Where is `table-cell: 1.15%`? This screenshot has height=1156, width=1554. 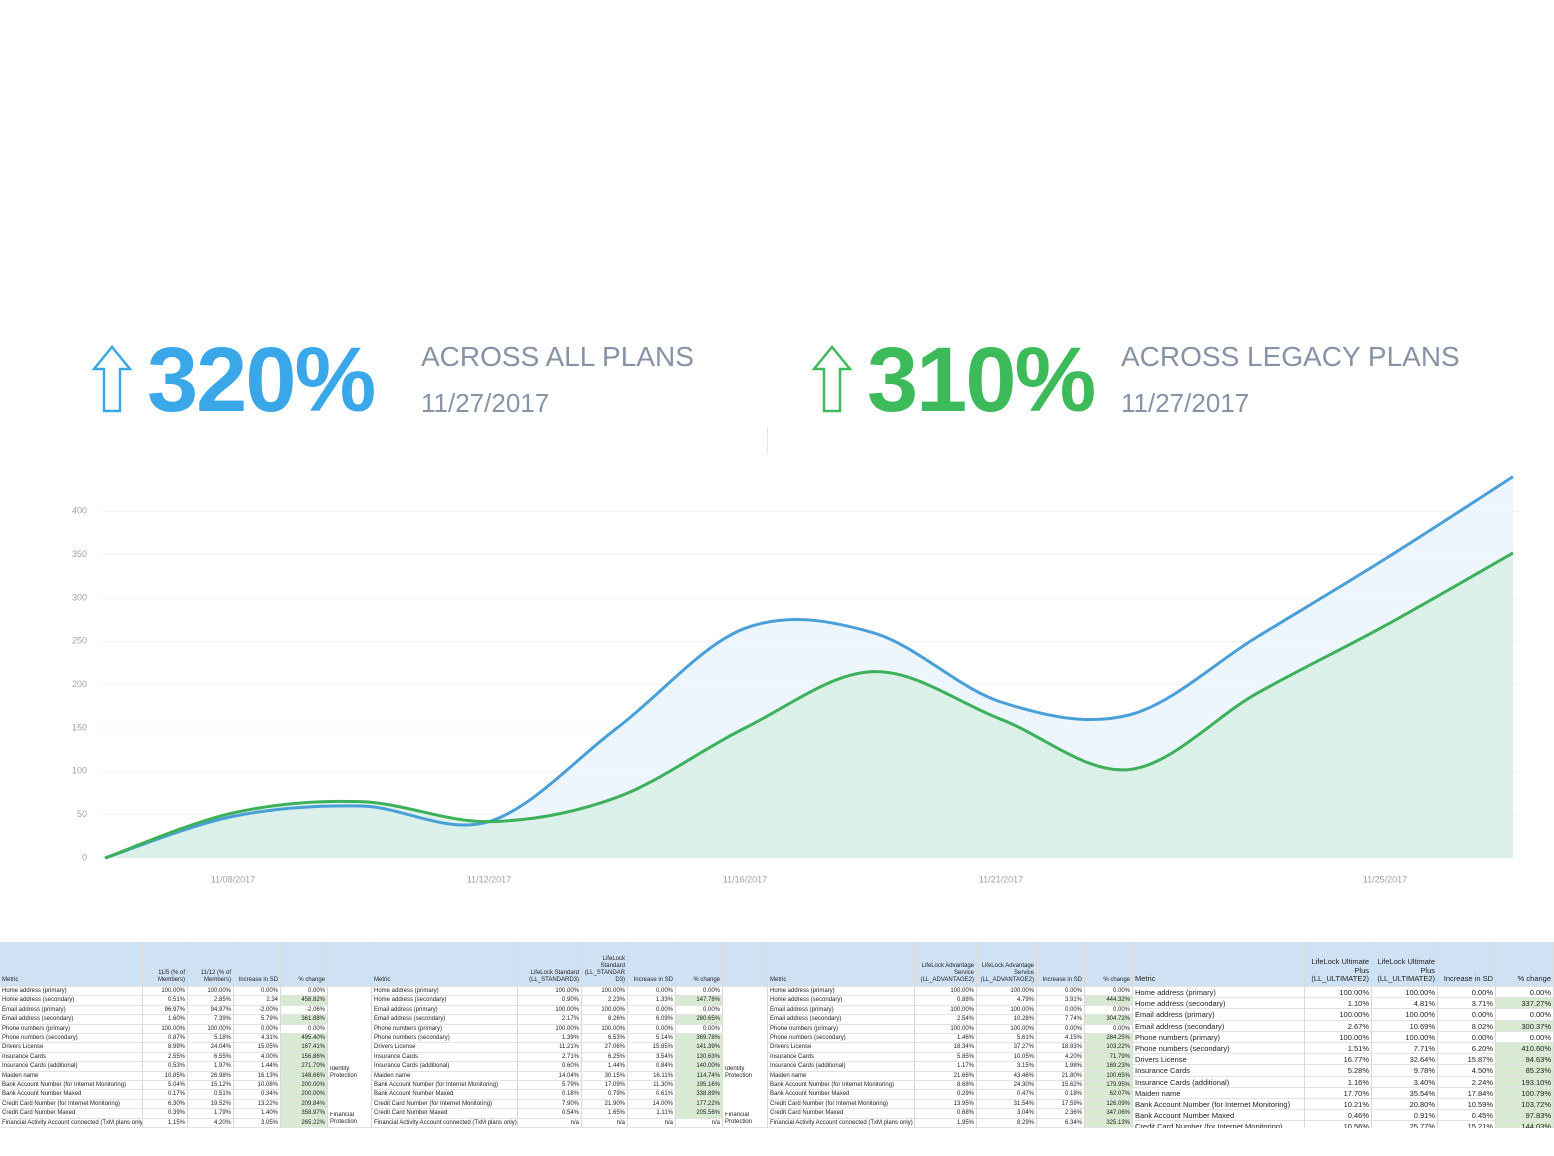 table-cell: 1.15% is located at coordinates (165, 1123).